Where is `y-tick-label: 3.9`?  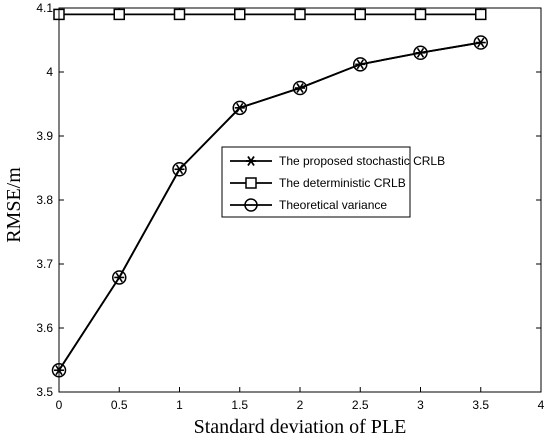
y-tick-label: 3.9 is located at coordinates (44, 136).